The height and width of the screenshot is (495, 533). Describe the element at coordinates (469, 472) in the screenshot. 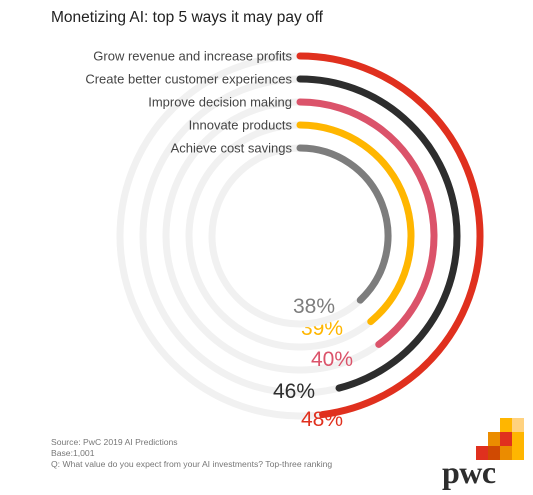

I see `pwc-logo-text: pwc` at that location.